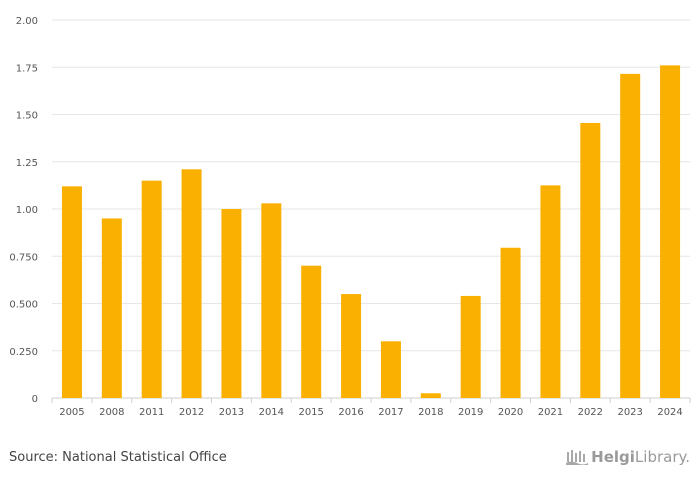 The width and height of the screenshot is (700, 483). Describe the element at coordinates (271, 412) in the screenshot. I see `x-tick-label: 2014` at that location.